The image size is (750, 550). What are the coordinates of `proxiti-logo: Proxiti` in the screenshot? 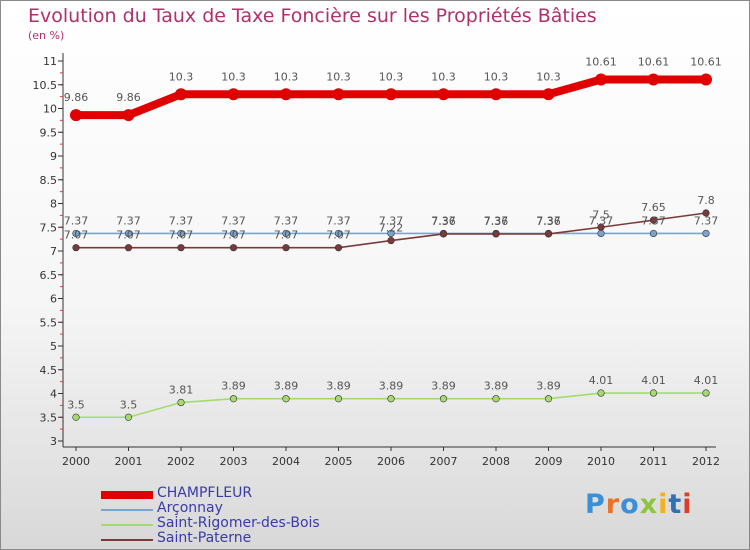 It's located at (639, 504).